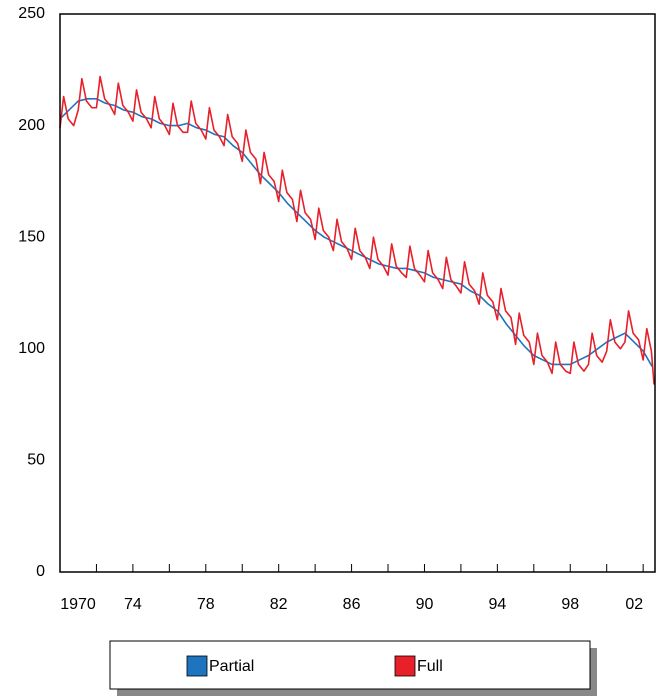 The image size is (656, 700). What do you see at coordinates (279, 604) in the screenshot?
I see `x-tick-label: 82` at bounding box center [279, 604].